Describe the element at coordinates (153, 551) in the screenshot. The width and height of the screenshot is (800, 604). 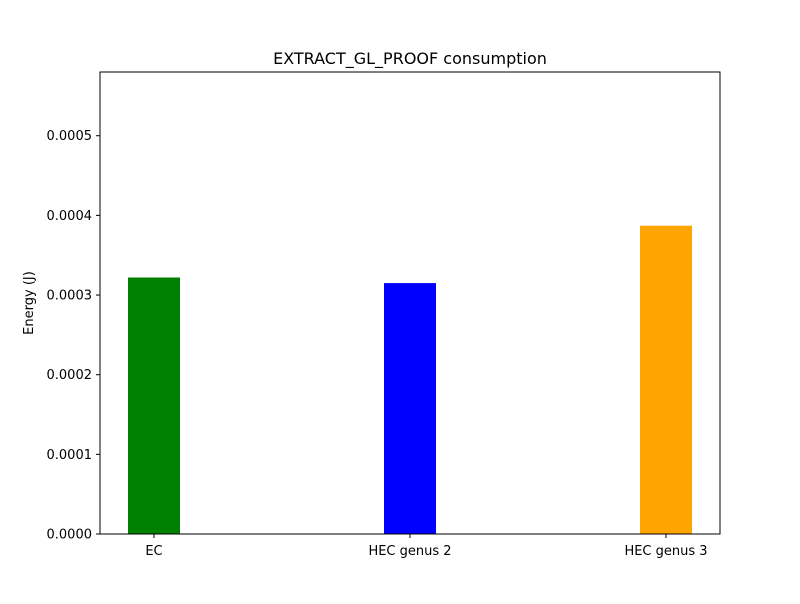
I see `x-tick-label: EC` at that location.